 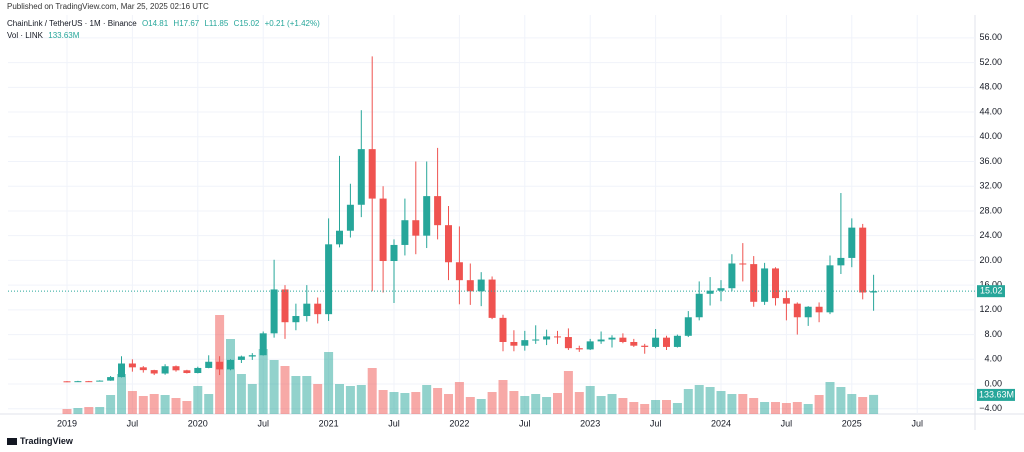 What do you see at coordinates (990, 309) in the screenshot?
I see `y-tick-label: 12.00` at bounding box center [990, 309].